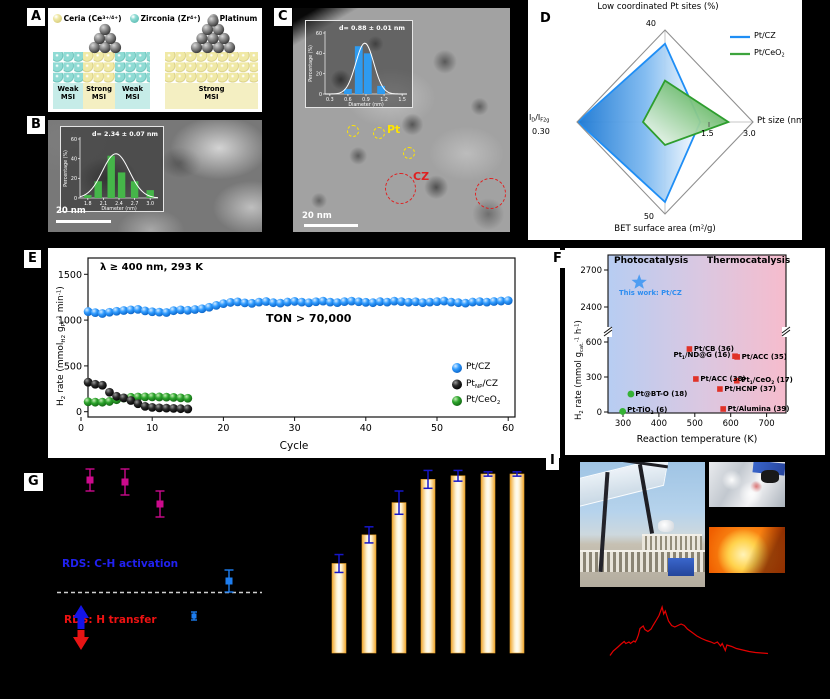 This screenshot has height=699, width=830. Describe the element at coordinates (152, 428) in the screenshot. I see `svg-text: 10` at that location.